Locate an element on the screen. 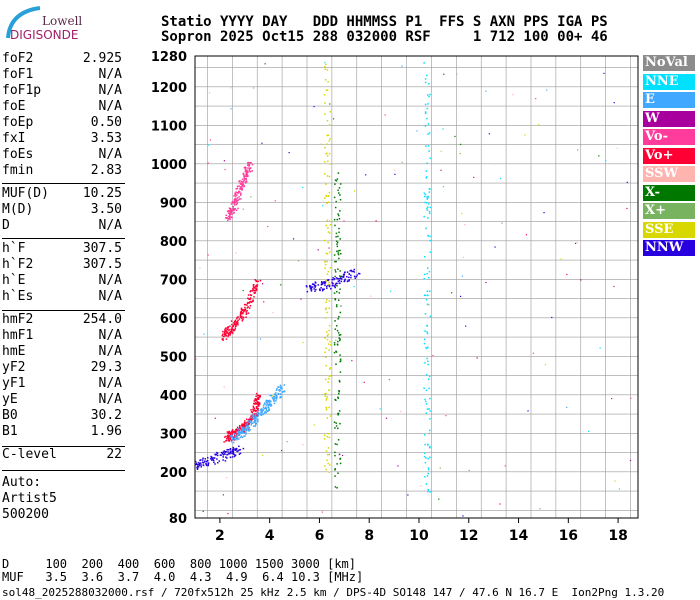 The height and width of the screenshot is (600, 700). param-hmf2: hmF2 254.0 is located at coordinates (62, 320).